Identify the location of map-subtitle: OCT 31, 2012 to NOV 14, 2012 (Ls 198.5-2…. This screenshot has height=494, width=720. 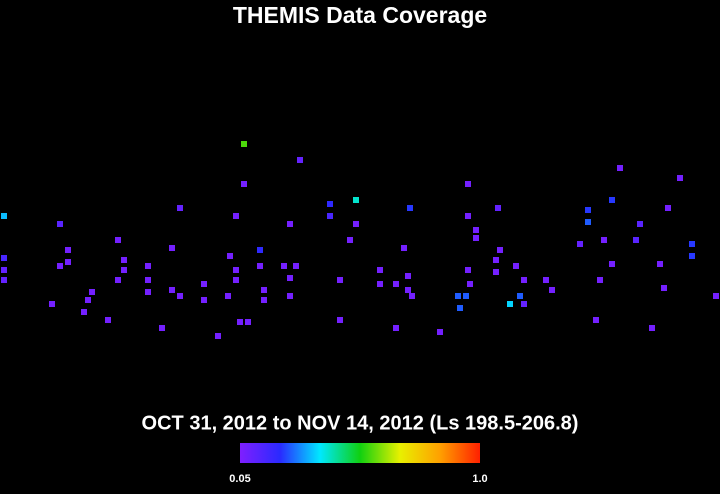
(360, 423).